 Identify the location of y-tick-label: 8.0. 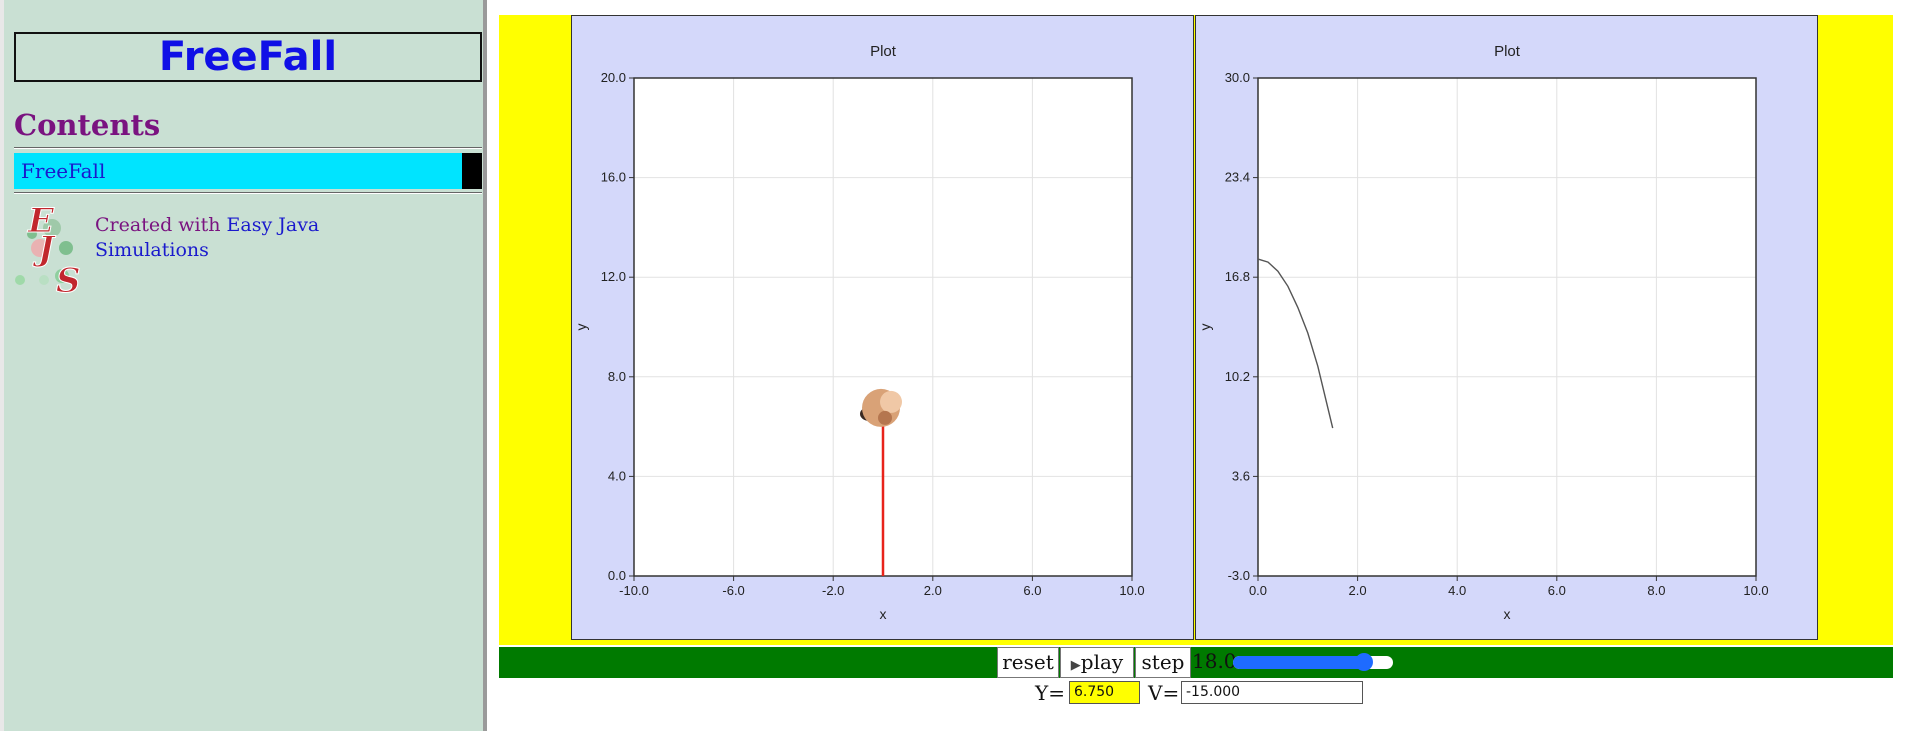
(617, 376).